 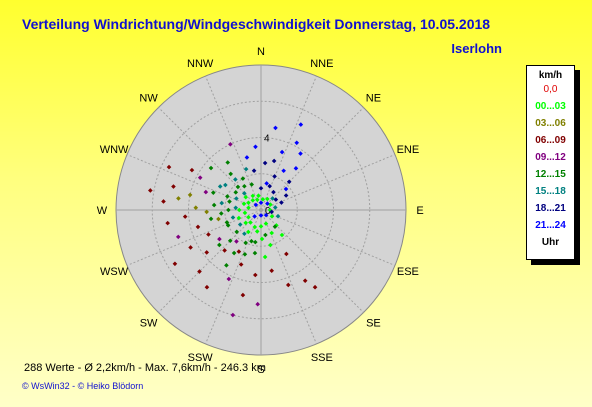 I want to click on legend-range-4: 12...15, so click(x=550, y=174).